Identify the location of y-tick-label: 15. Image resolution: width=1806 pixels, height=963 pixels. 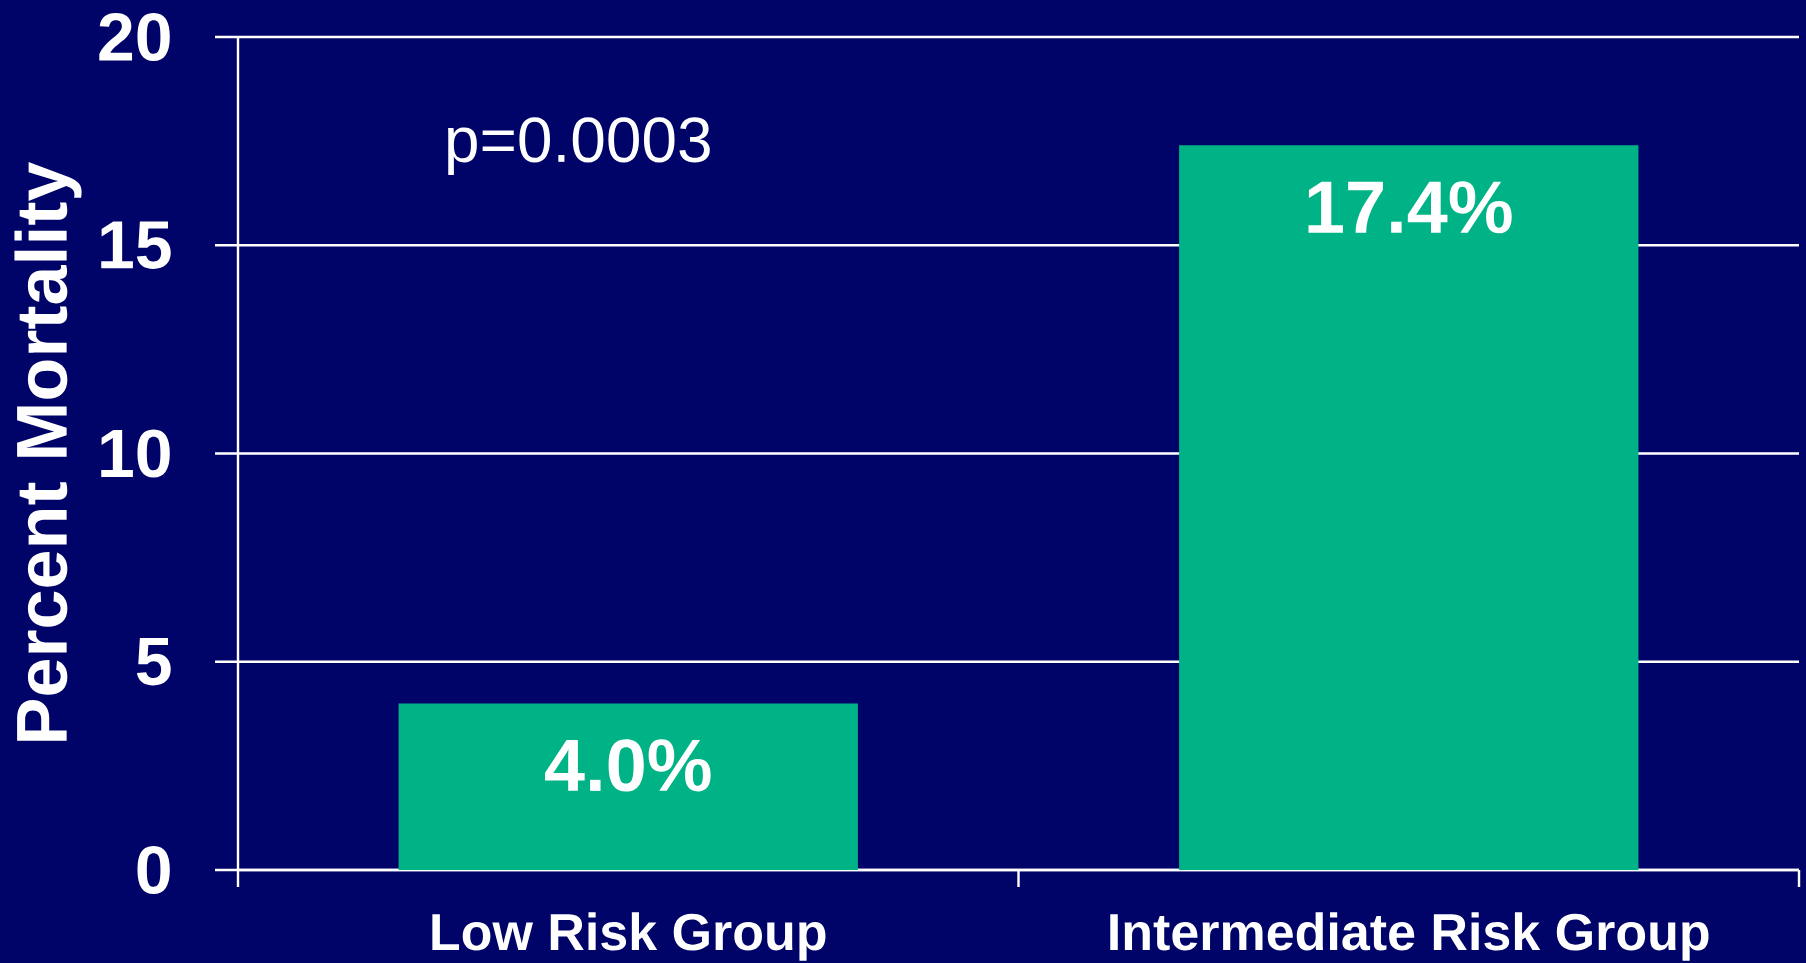
(136, 245).